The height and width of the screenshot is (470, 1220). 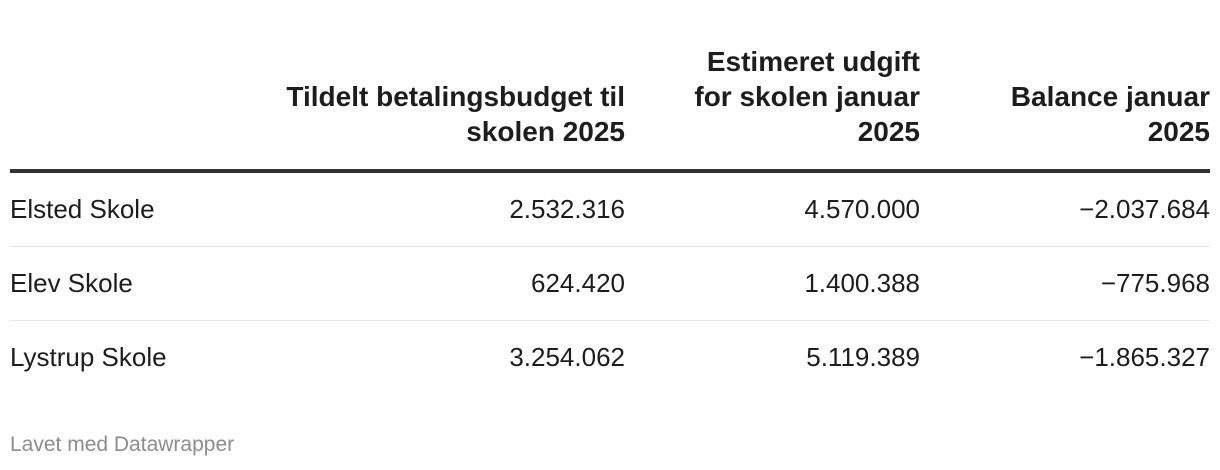 What do you see at coordinates (1144, 357) in the screenshot?
I see `balance-cell: −1.865.327` at bounding box center [1144, 357].